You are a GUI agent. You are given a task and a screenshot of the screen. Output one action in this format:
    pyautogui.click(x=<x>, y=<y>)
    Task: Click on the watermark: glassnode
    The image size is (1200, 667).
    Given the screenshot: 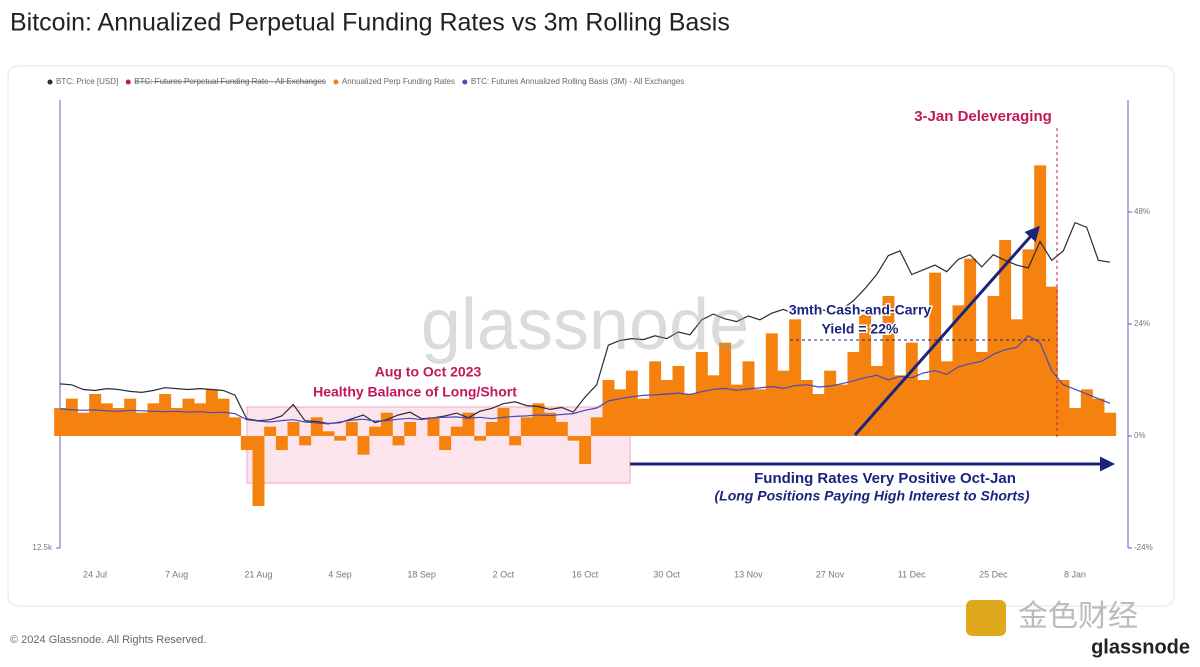 What is the action you would take?
    pyautogui.click(x=585, y=325)
    